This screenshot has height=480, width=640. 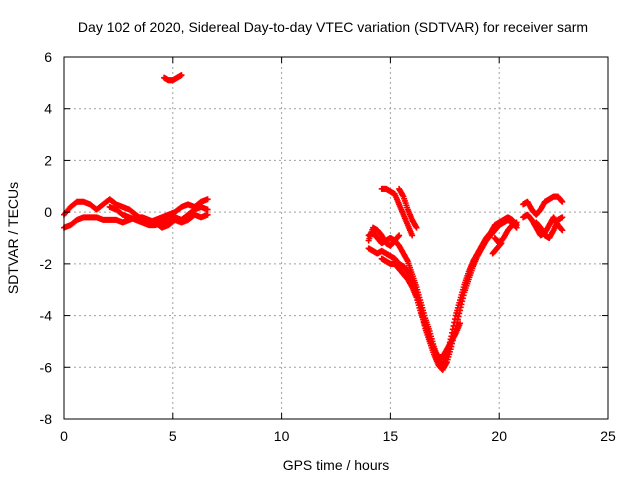 I want to click on y-tick-label: -2, so click(x=46, y=264).